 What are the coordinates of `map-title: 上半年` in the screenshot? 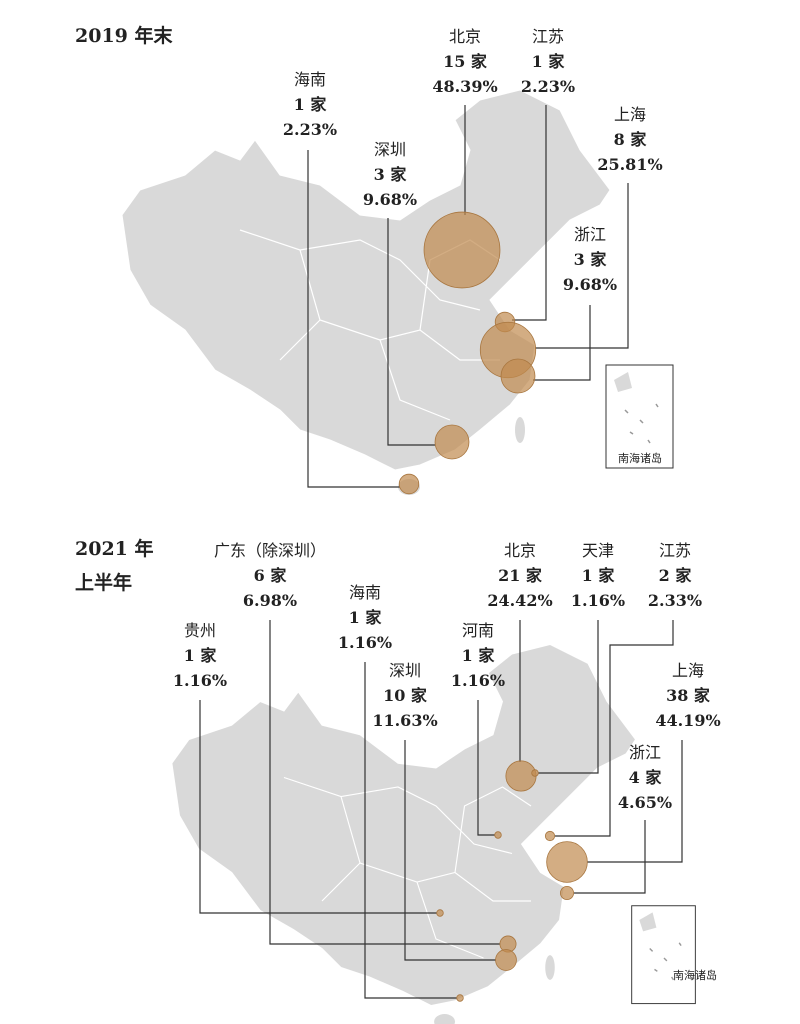 It's located at (103, 582).